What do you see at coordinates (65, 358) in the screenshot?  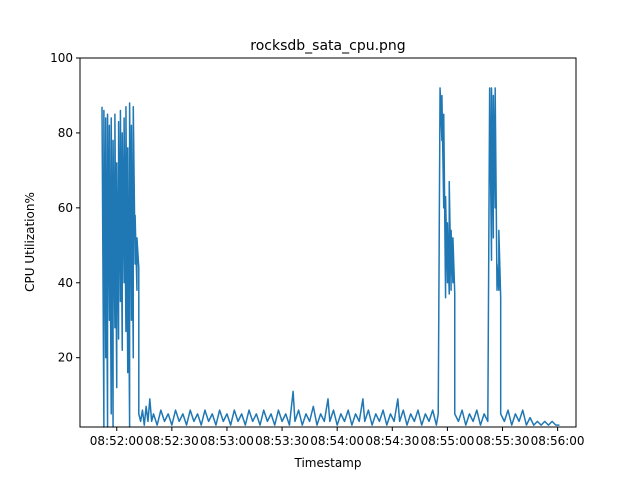 I see `y-tick-label: 20` at bounding box center [65, 358].